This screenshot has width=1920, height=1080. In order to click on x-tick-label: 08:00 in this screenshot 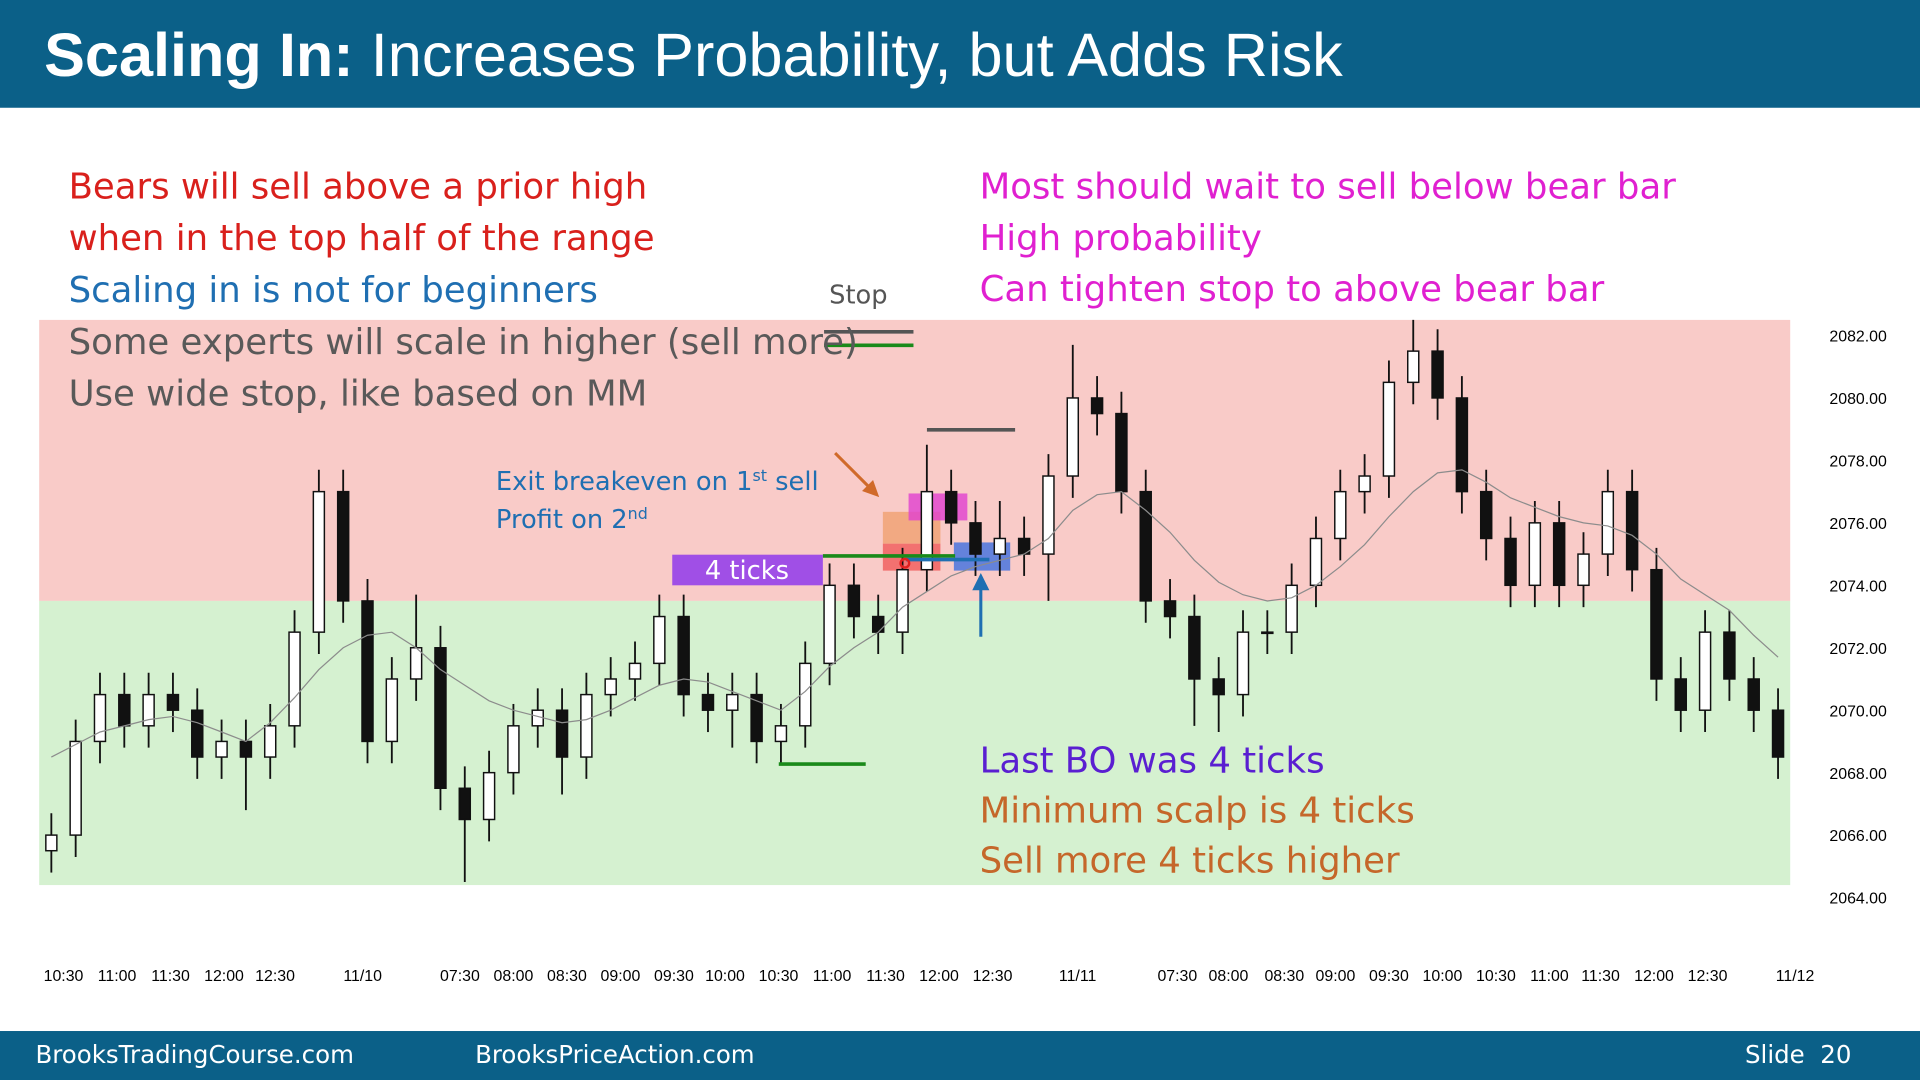, I will do `click(1229, 976)`.